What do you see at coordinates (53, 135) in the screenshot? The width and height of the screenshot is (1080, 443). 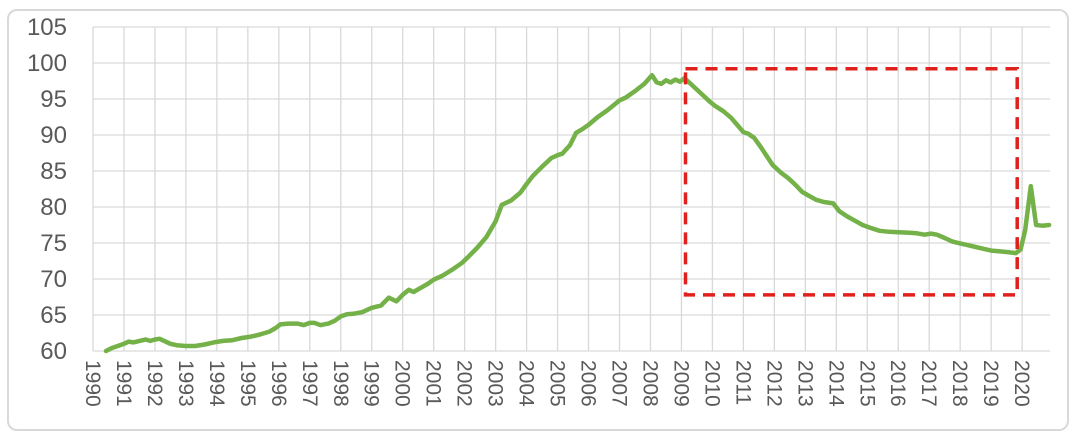 I see `y-tick-label: 90` at bounding box center [53, 135].